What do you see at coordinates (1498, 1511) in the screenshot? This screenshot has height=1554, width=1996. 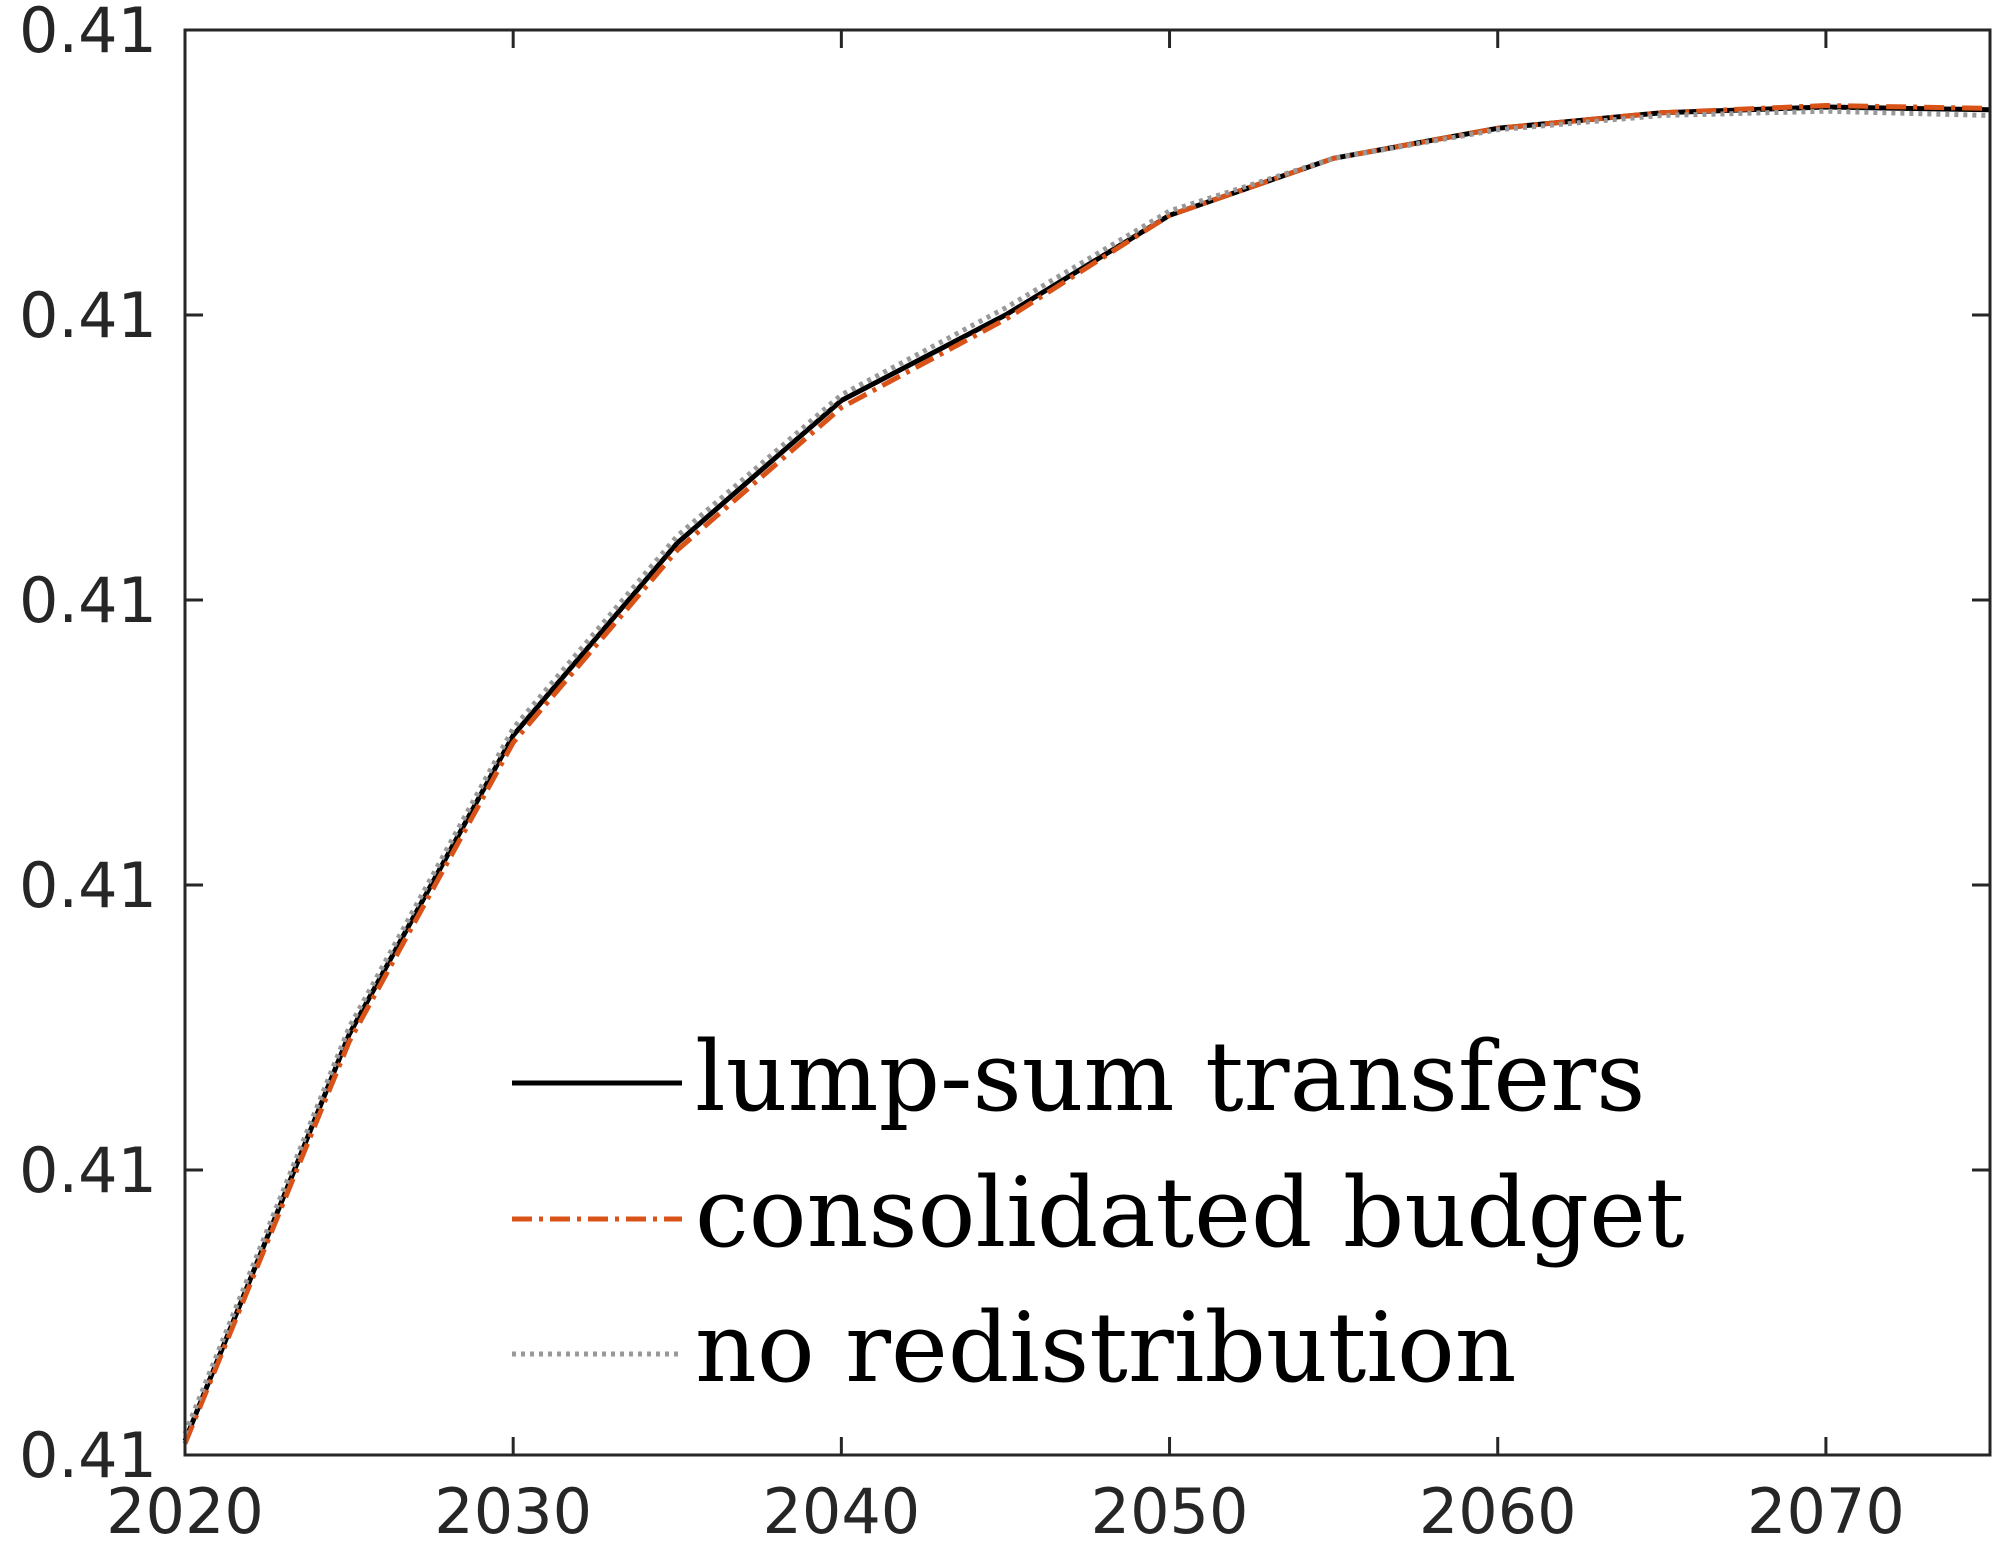 I see `x-tick-label: 2060` at bounding box center [1498, 1511].